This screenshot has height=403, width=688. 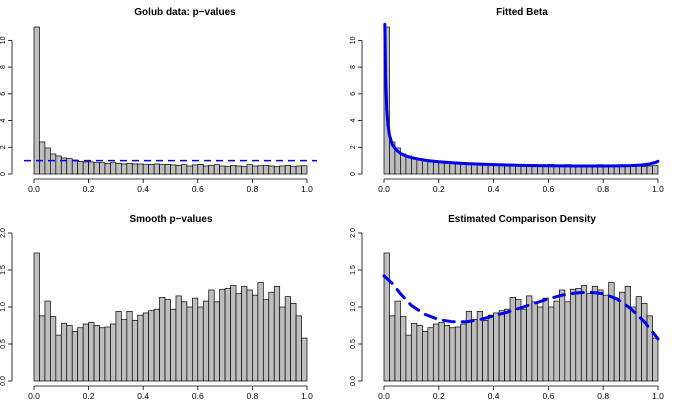 I want to click on panel-title: Smooth p−values, so click(x=171, y=219).